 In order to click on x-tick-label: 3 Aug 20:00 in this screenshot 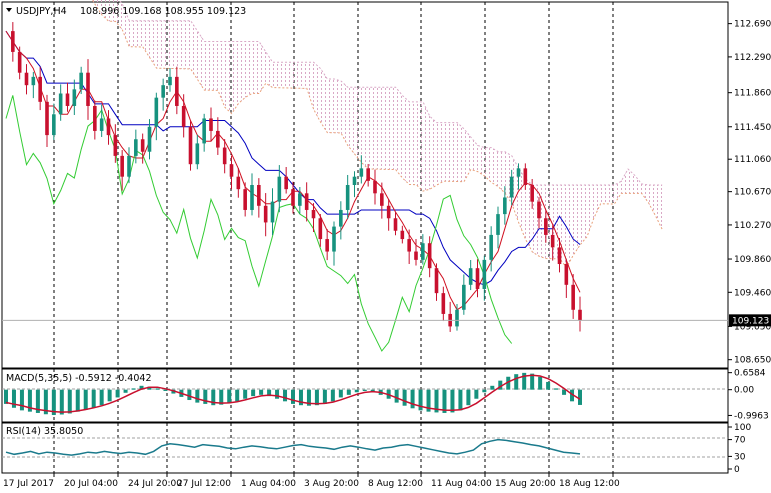, I will do `click(331, 484)`.